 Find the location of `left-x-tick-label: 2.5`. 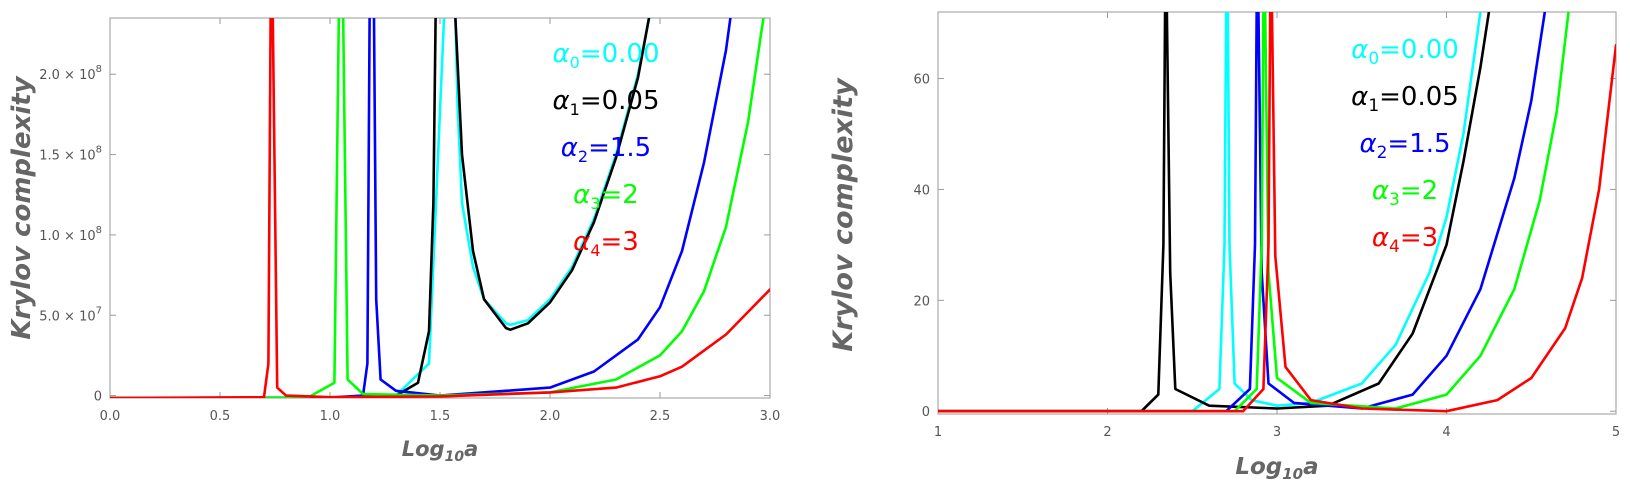

left-x-tick-label: 2.5 is located at coordinates (660, 416).